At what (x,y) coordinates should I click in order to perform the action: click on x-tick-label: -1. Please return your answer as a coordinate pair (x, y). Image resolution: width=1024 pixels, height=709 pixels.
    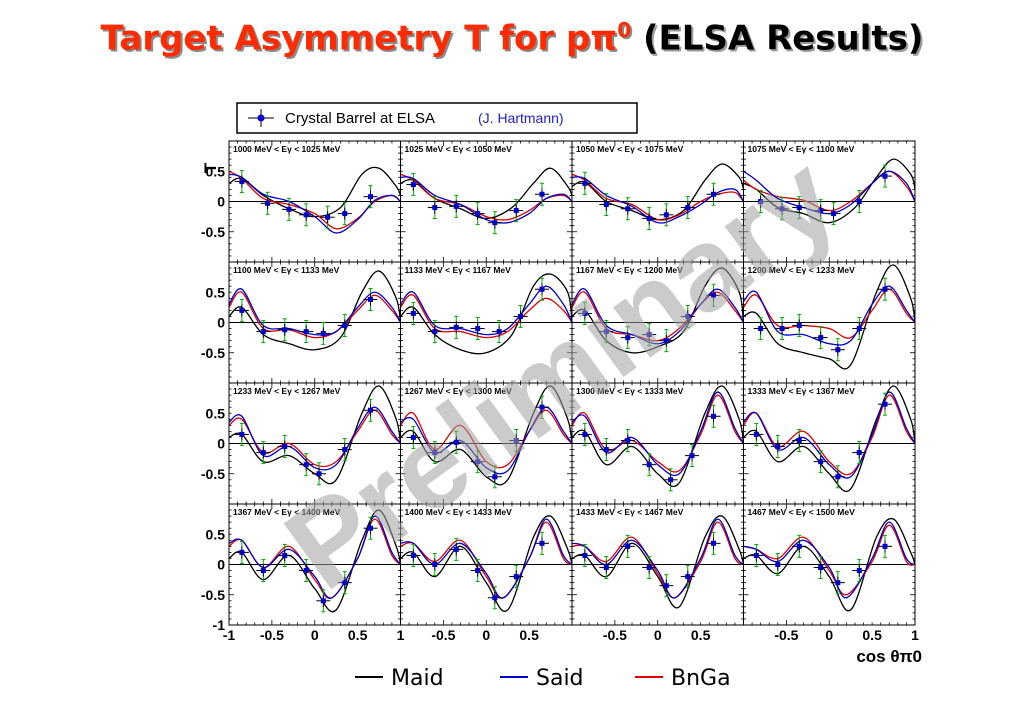
    Looking at the image, I should click on (229, 635).